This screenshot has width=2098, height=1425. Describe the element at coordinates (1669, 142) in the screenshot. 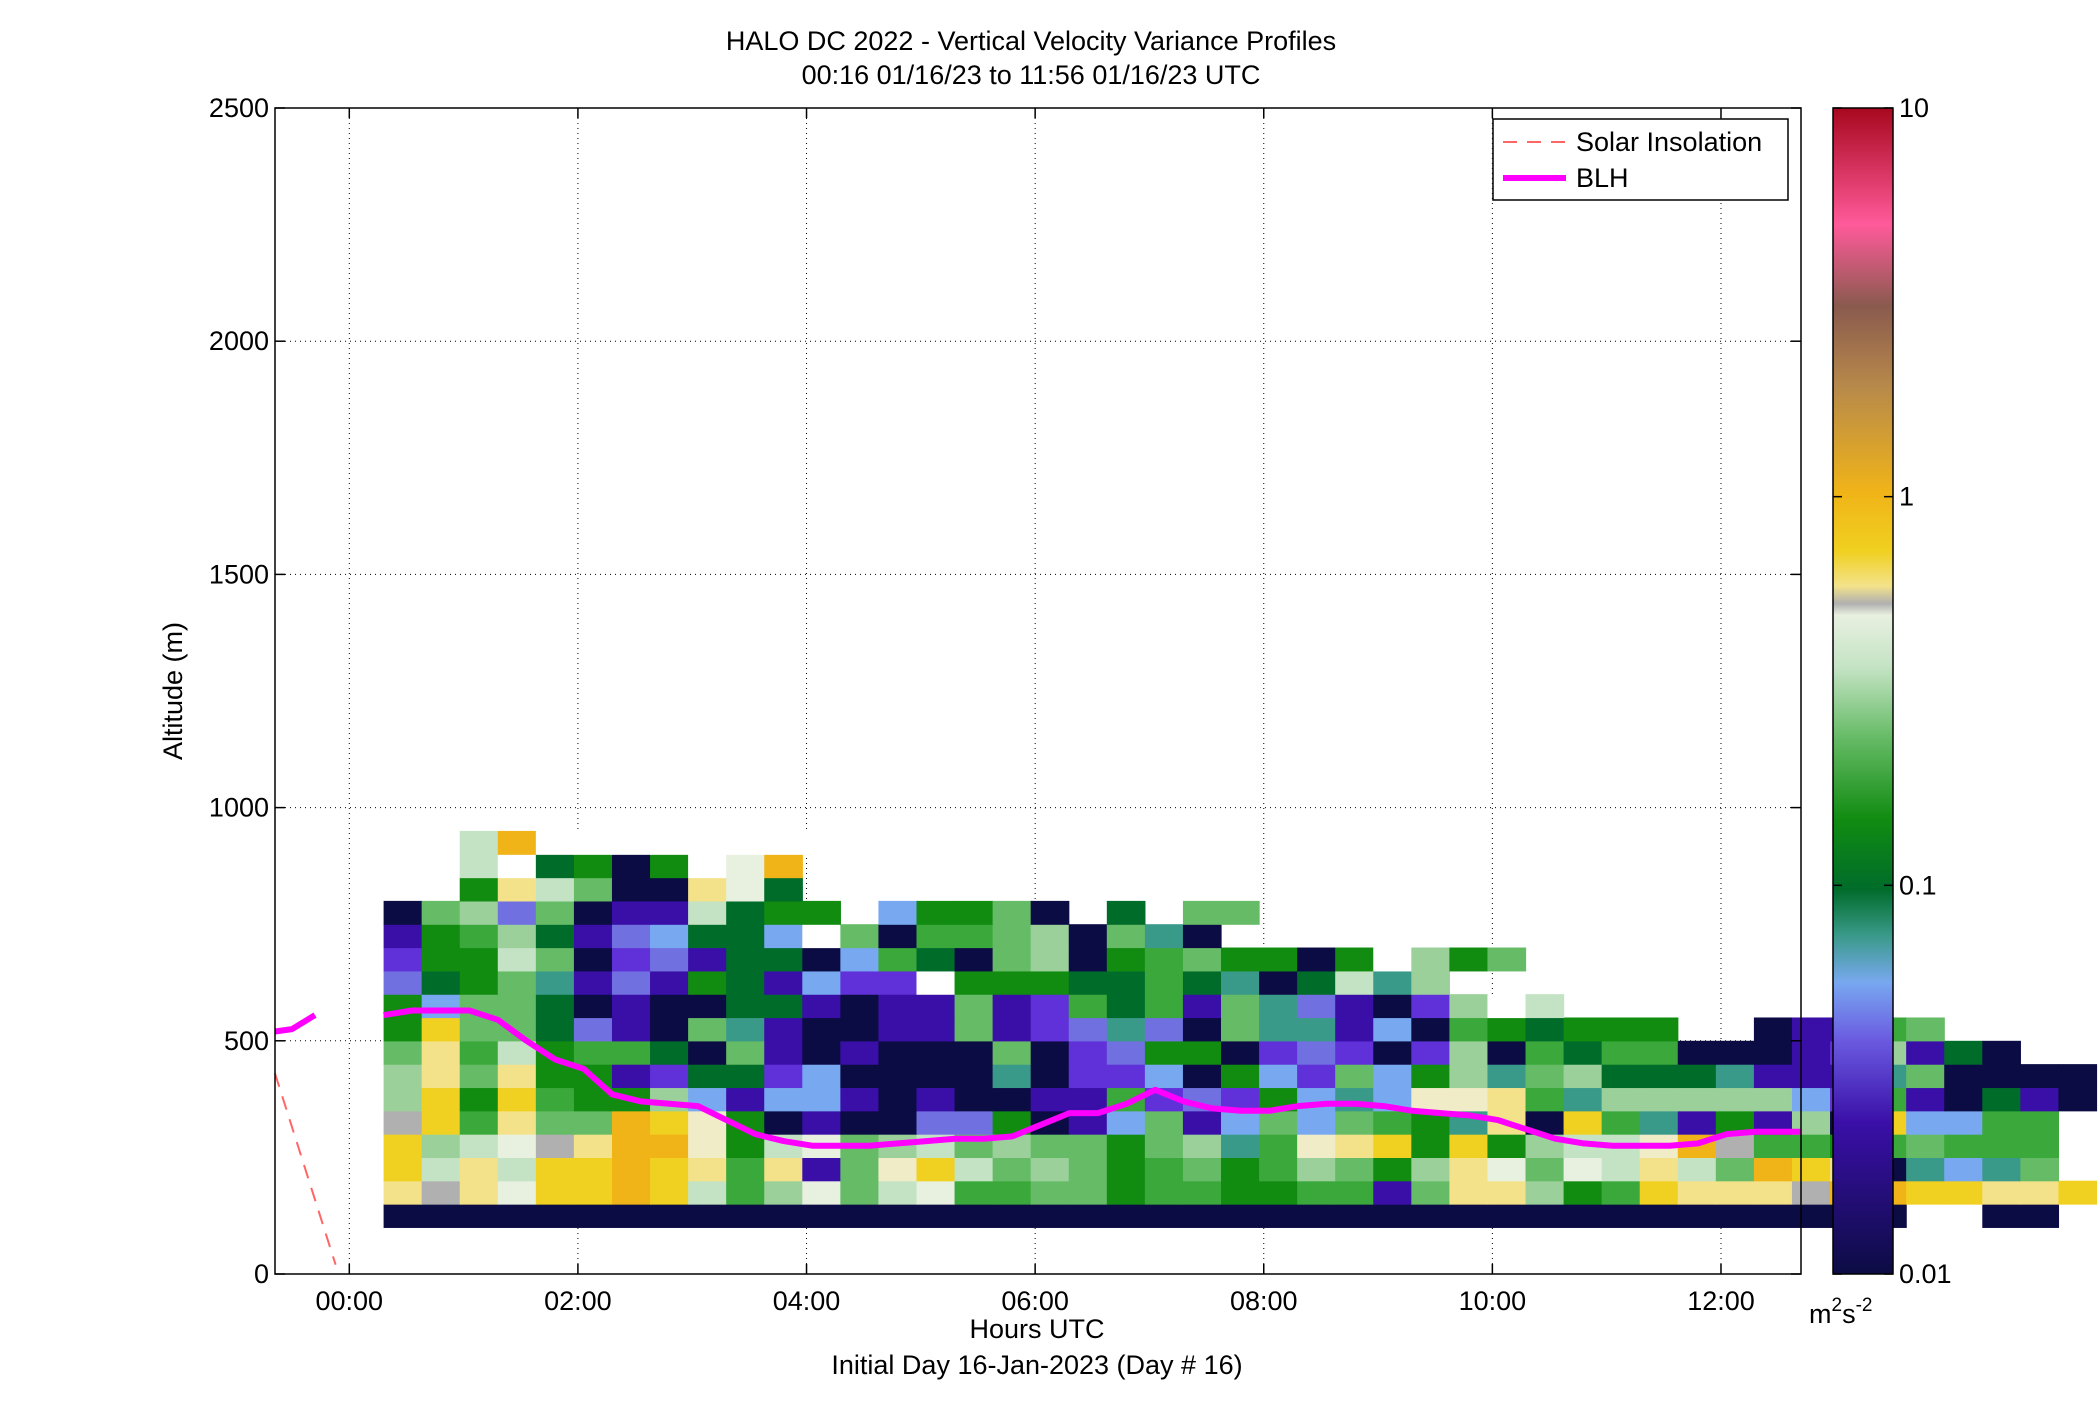

I see `legend-solar-label: Solar Insolation` at that location.